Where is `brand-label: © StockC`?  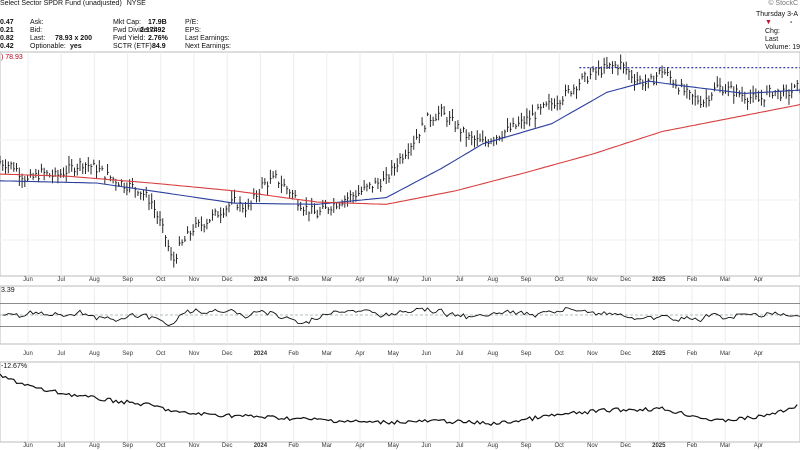 brand-label: © StockC is located at coordinates (783, 3).